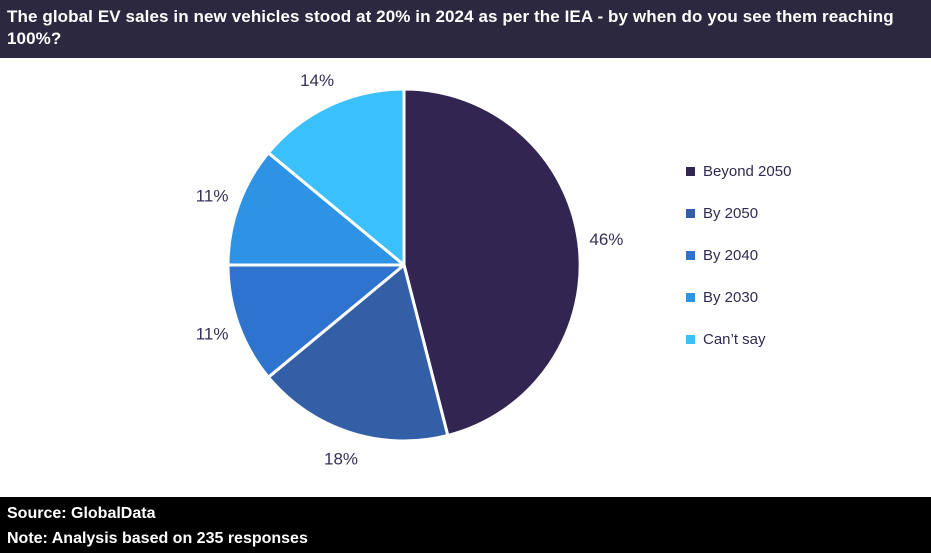 Image resolution: width=931 pixels, height=553 pixels. What do you see at coordinates (606, 239) in the screenshot?
I see `pie-value-label: 46%` at bounding box center [606, 239].